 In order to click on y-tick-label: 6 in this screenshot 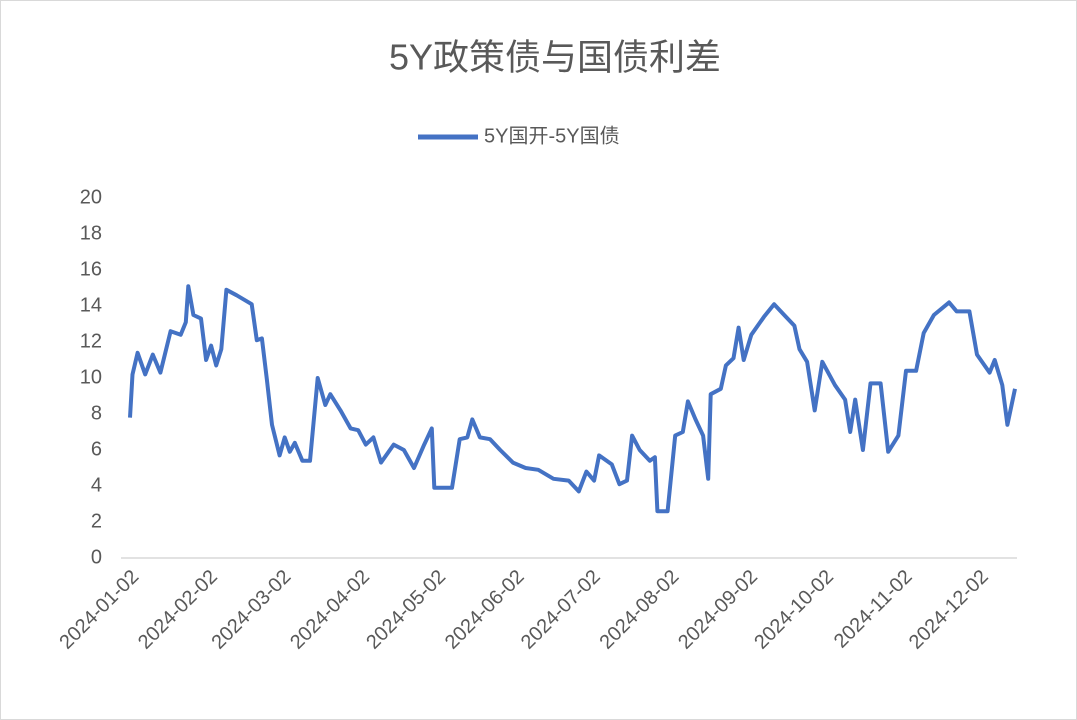, I will do `click(96, 449)`.